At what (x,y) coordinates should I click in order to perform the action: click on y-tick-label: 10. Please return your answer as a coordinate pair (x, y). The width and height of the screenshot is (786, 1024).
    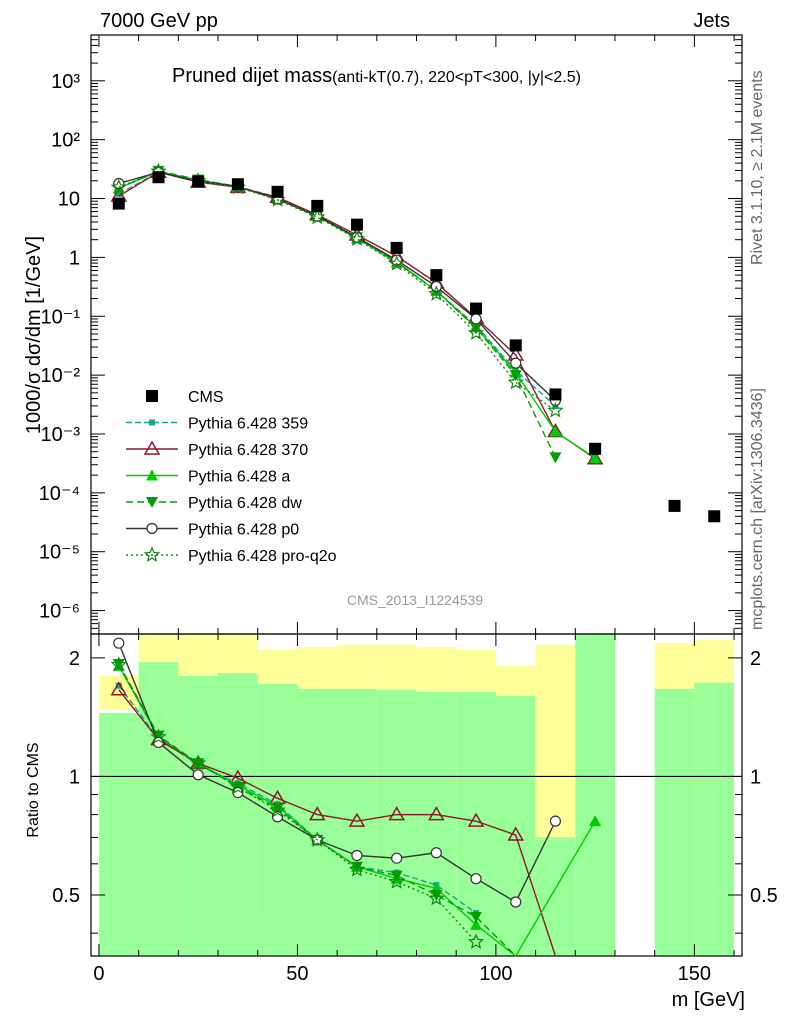
    Looking at the image, I should click on (69, 200).